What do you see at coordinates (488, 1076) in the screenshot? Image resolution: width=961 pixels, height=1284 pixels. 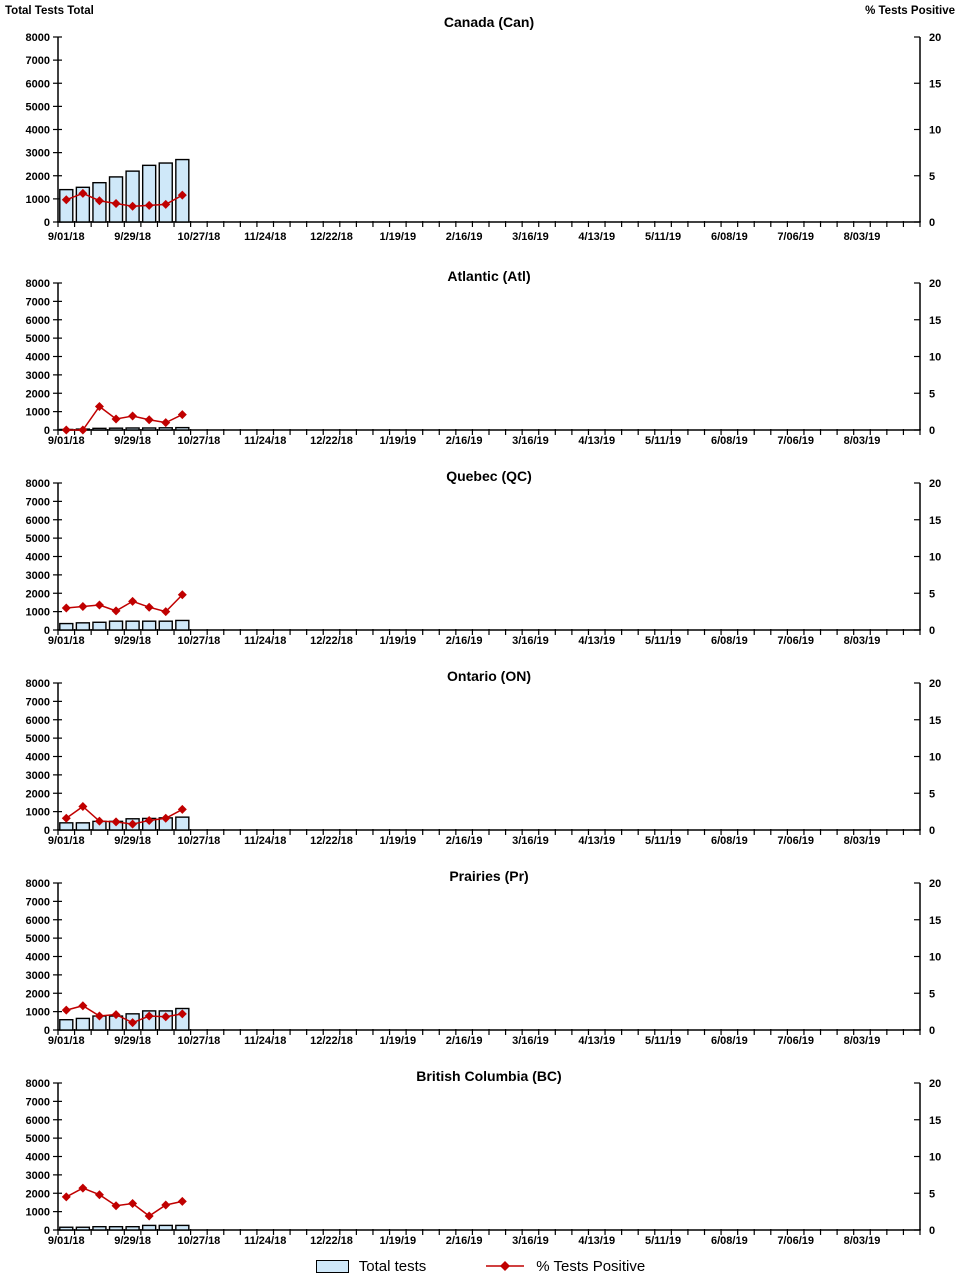 I see `chart-title: British Columbia (BC)` at bounding box center [488, 1076].